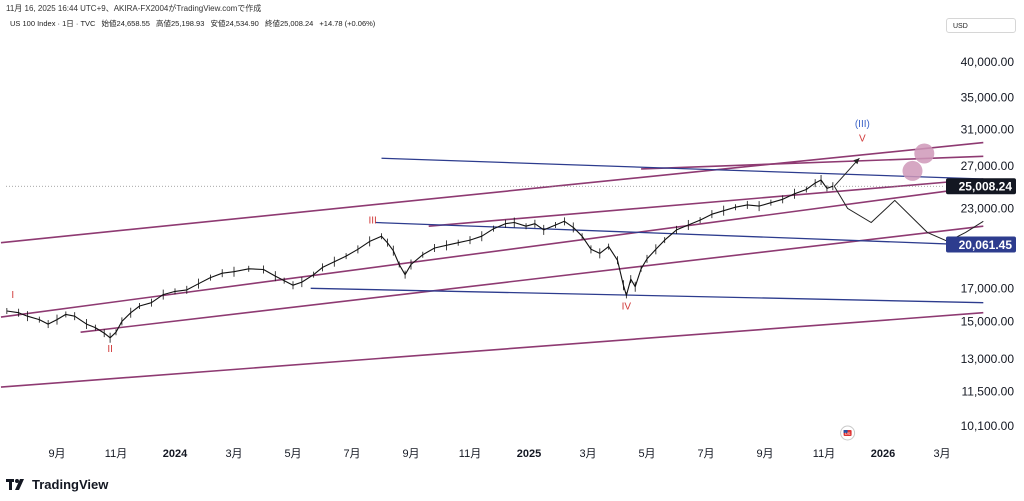  Describe the element at coordinates (988, 426) in the screenshot. I see `y-tick-label: 10,100.00` at that location.